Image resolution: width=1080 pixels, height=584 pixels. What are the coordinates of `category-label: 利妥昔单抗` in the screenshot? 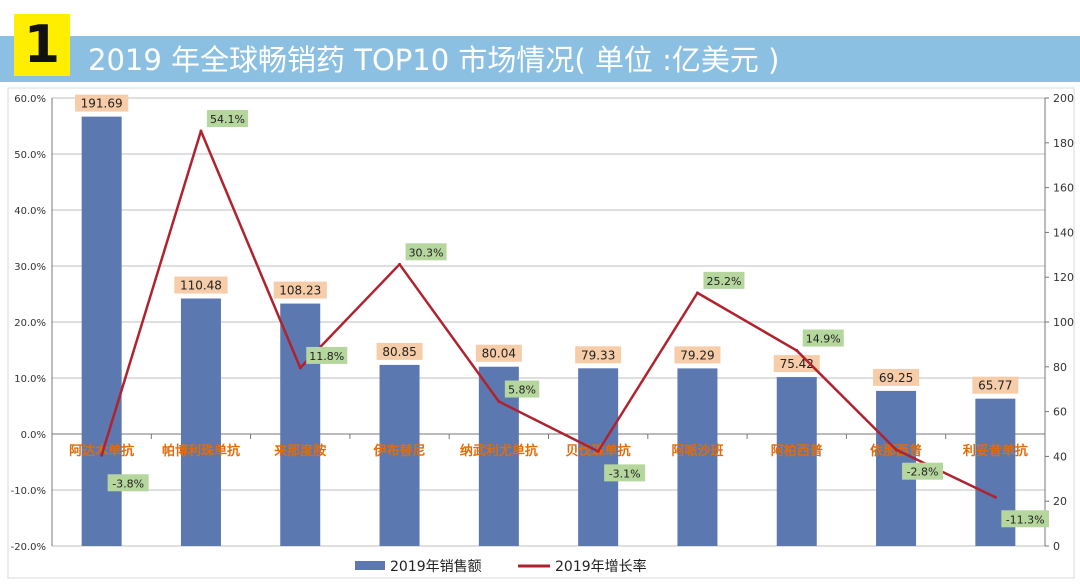 It's located at (995, 451).